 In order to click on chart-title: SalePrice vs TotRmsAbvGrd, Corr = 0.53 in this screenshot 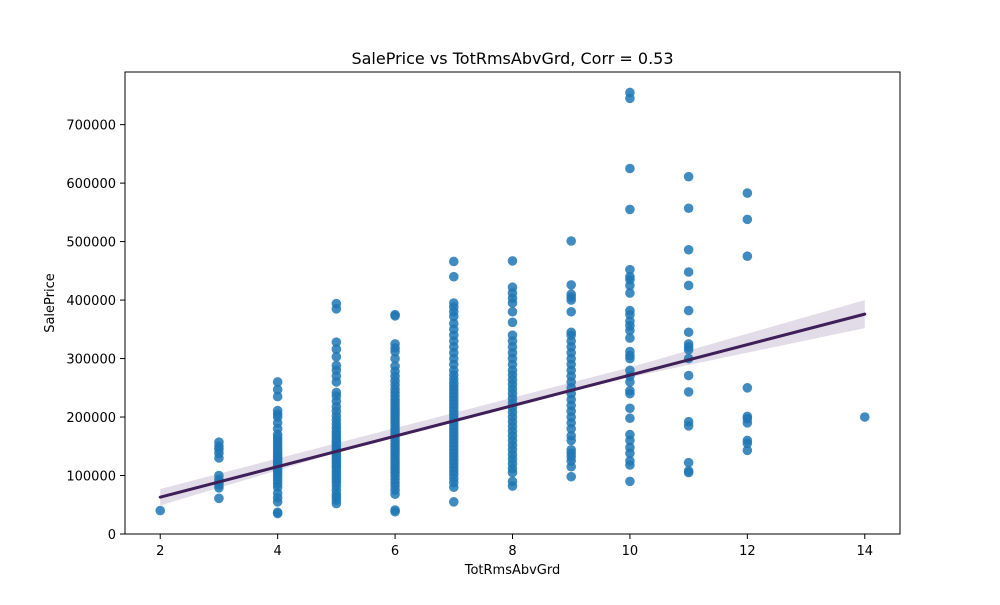, I will do `click(512, 58)`.